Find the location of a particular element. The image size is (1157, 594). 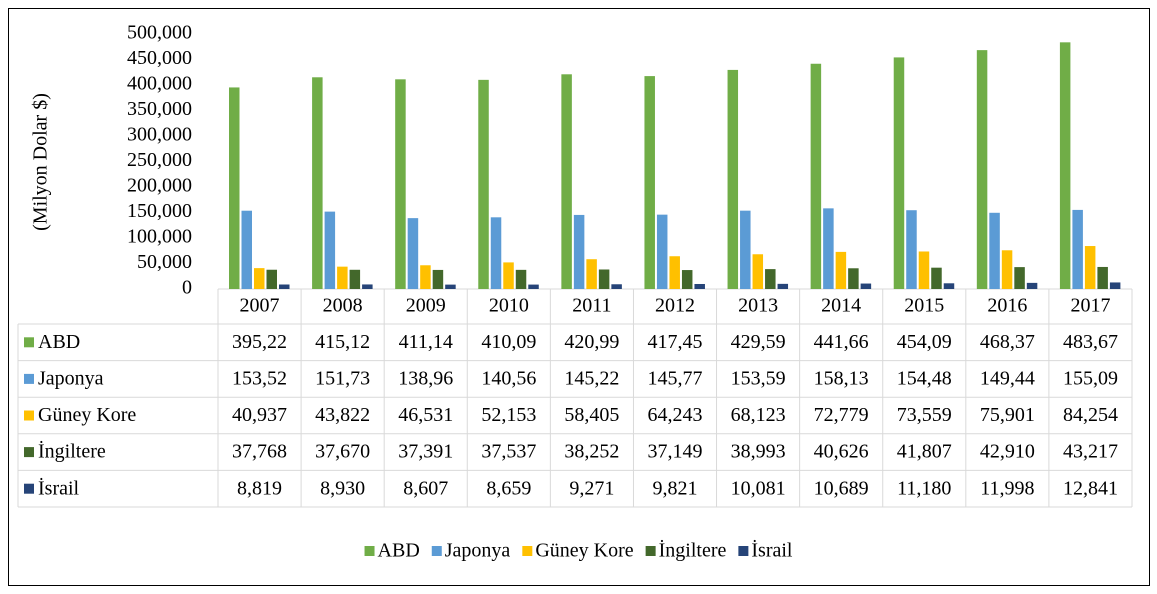

legend-label: Japonya is located at coordinates (478, 551).